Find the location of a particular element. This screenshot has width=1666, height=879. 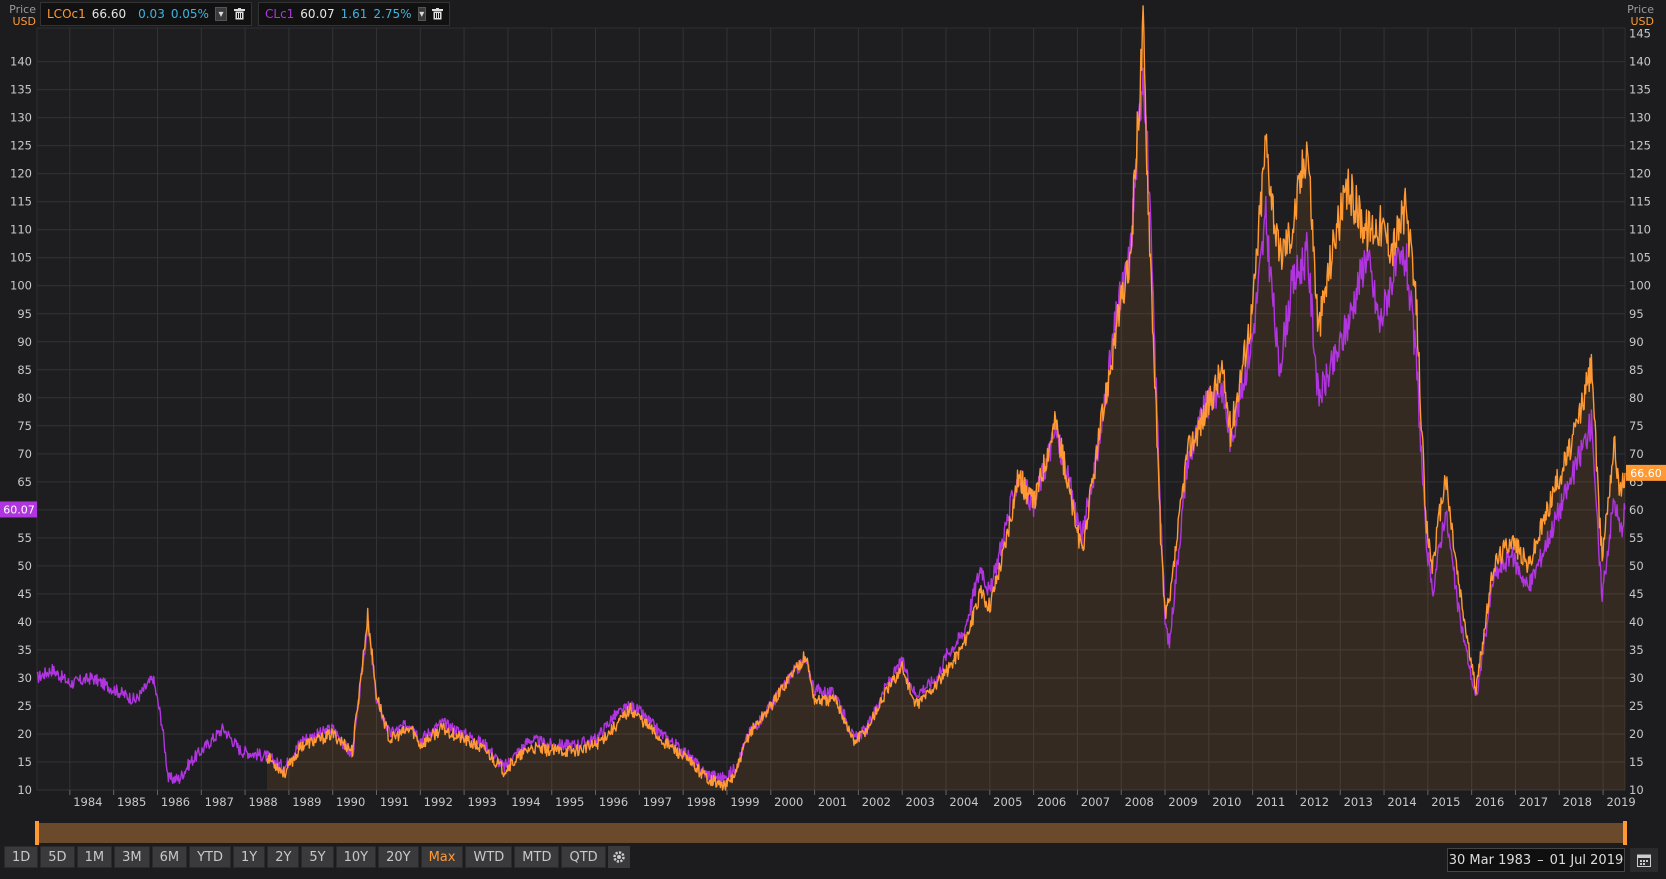

last-value-badge-left is located at coordinates (18, 509).